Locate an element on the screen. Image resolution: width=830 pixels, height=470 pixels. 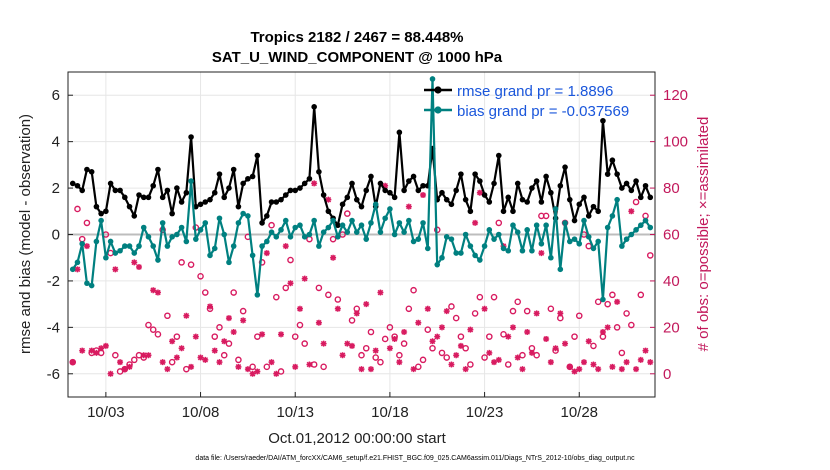
y2-tick-label: 60 is located at coordinates (671, 235).